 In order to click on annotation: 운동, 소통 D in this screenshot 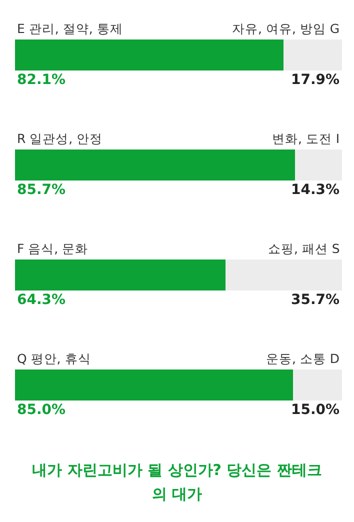, I will do `click(303, 358)`.